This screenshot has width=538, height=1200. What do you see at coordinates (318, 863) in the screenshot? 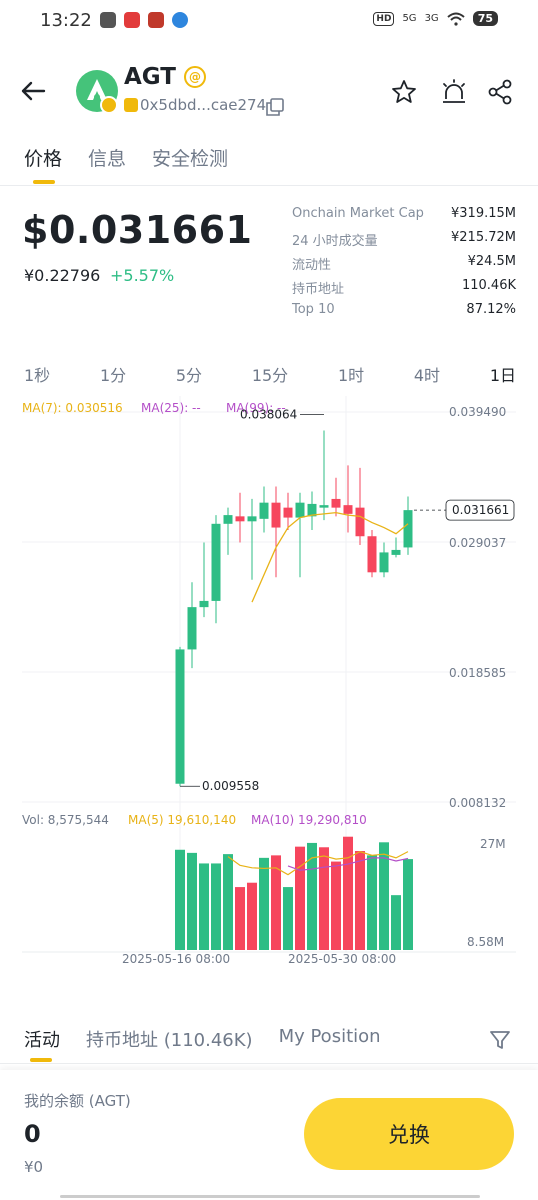
I see `volume-ma5-line` at bounding box center [318, 863].